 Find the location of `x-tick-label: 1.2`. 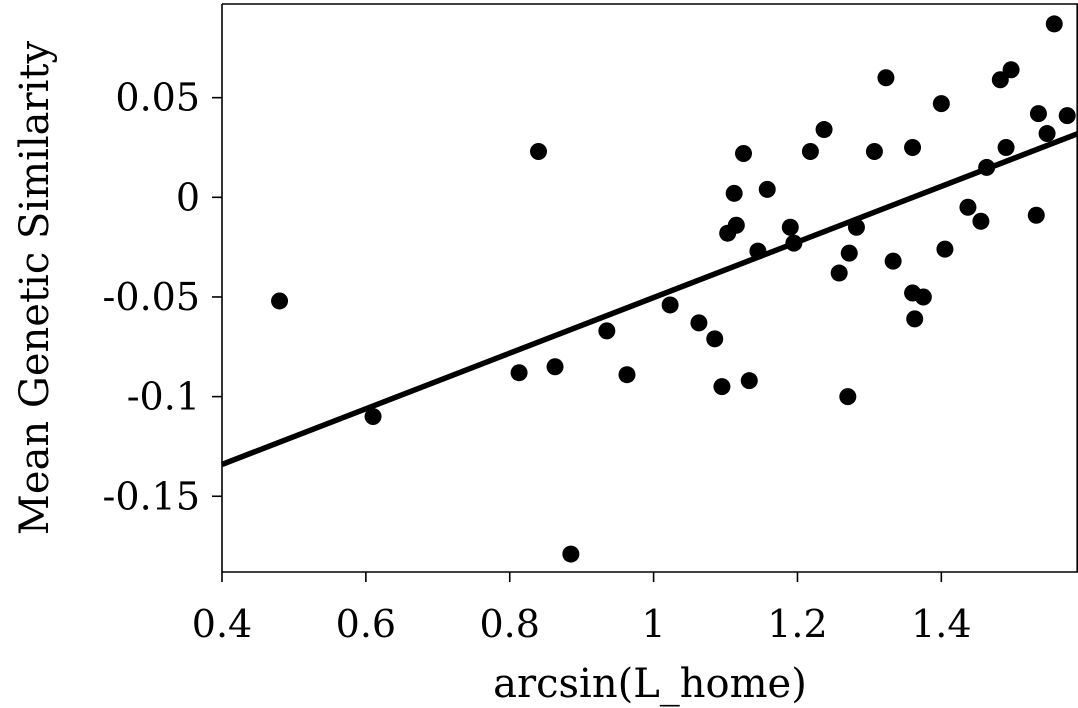

x-tick-label: 1.2 is located at coordinates (797, 624).